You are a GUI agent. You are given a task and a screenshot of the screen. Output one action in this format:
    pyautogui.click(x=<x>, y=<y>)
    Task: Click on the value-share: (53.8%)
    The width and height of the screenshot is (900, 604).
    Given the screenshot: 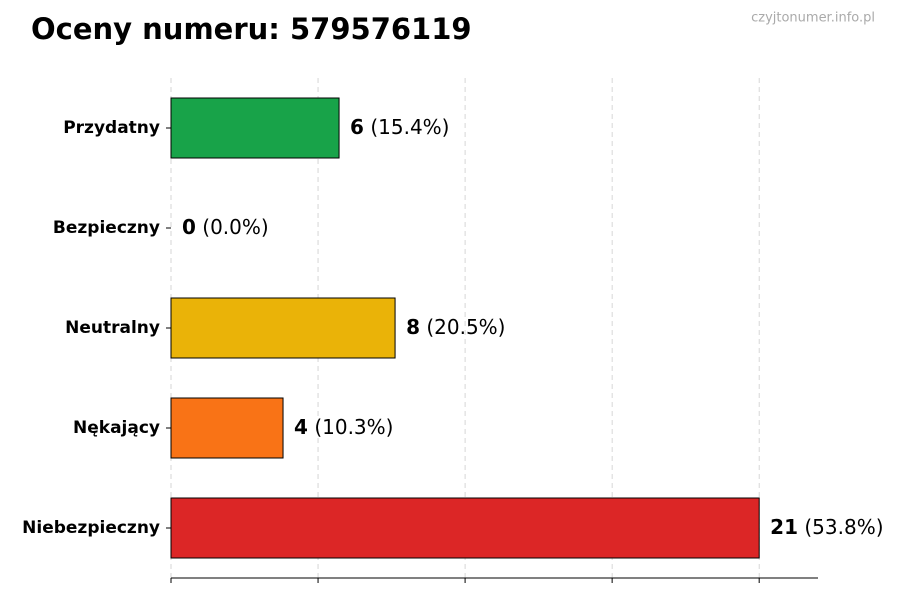 What is the action you would take?
    pyautogui.click(x=843, y=527)
    